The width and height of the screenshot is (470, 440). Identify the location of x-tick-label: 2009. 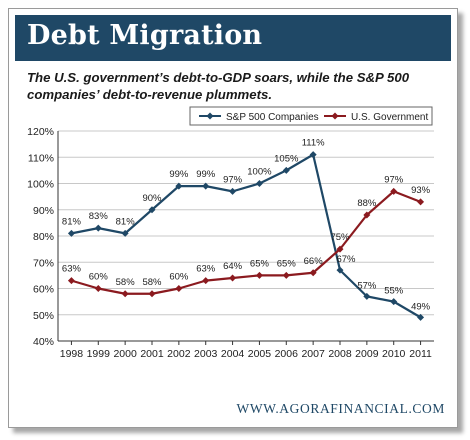
(367, 354).